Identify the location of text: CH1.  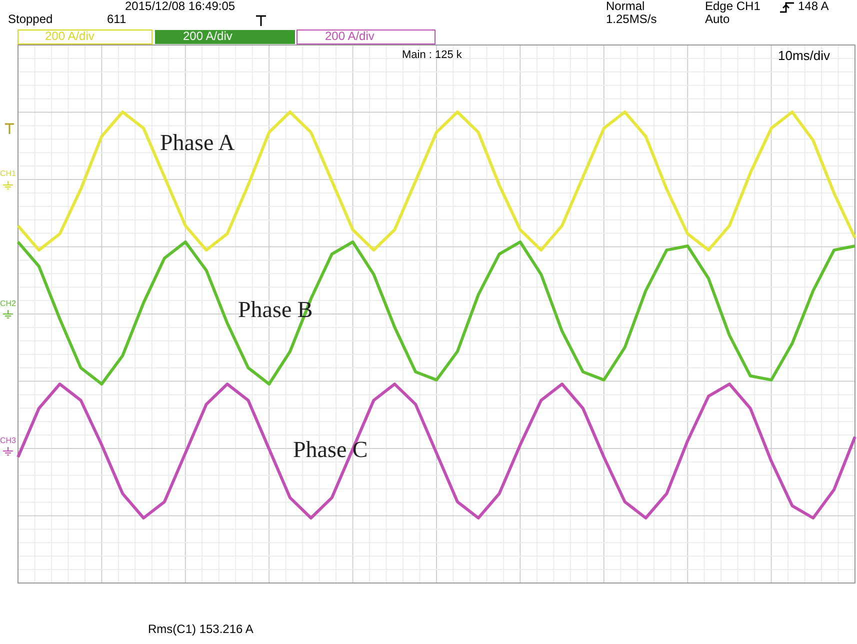
(8, 173).